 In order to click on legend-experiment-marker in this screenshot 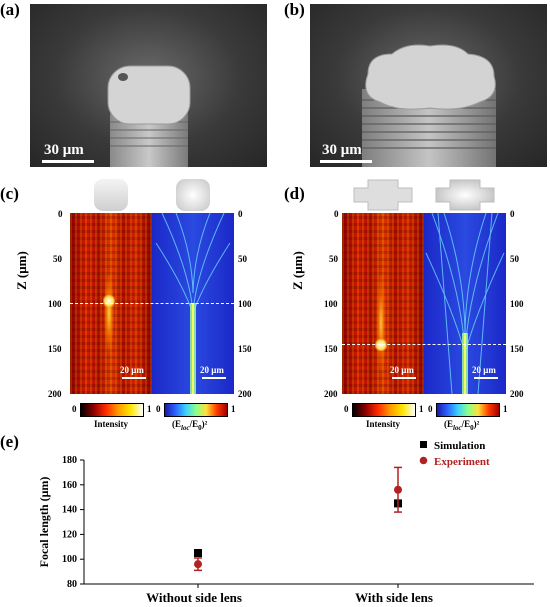, I will do `click(423, 460)`.